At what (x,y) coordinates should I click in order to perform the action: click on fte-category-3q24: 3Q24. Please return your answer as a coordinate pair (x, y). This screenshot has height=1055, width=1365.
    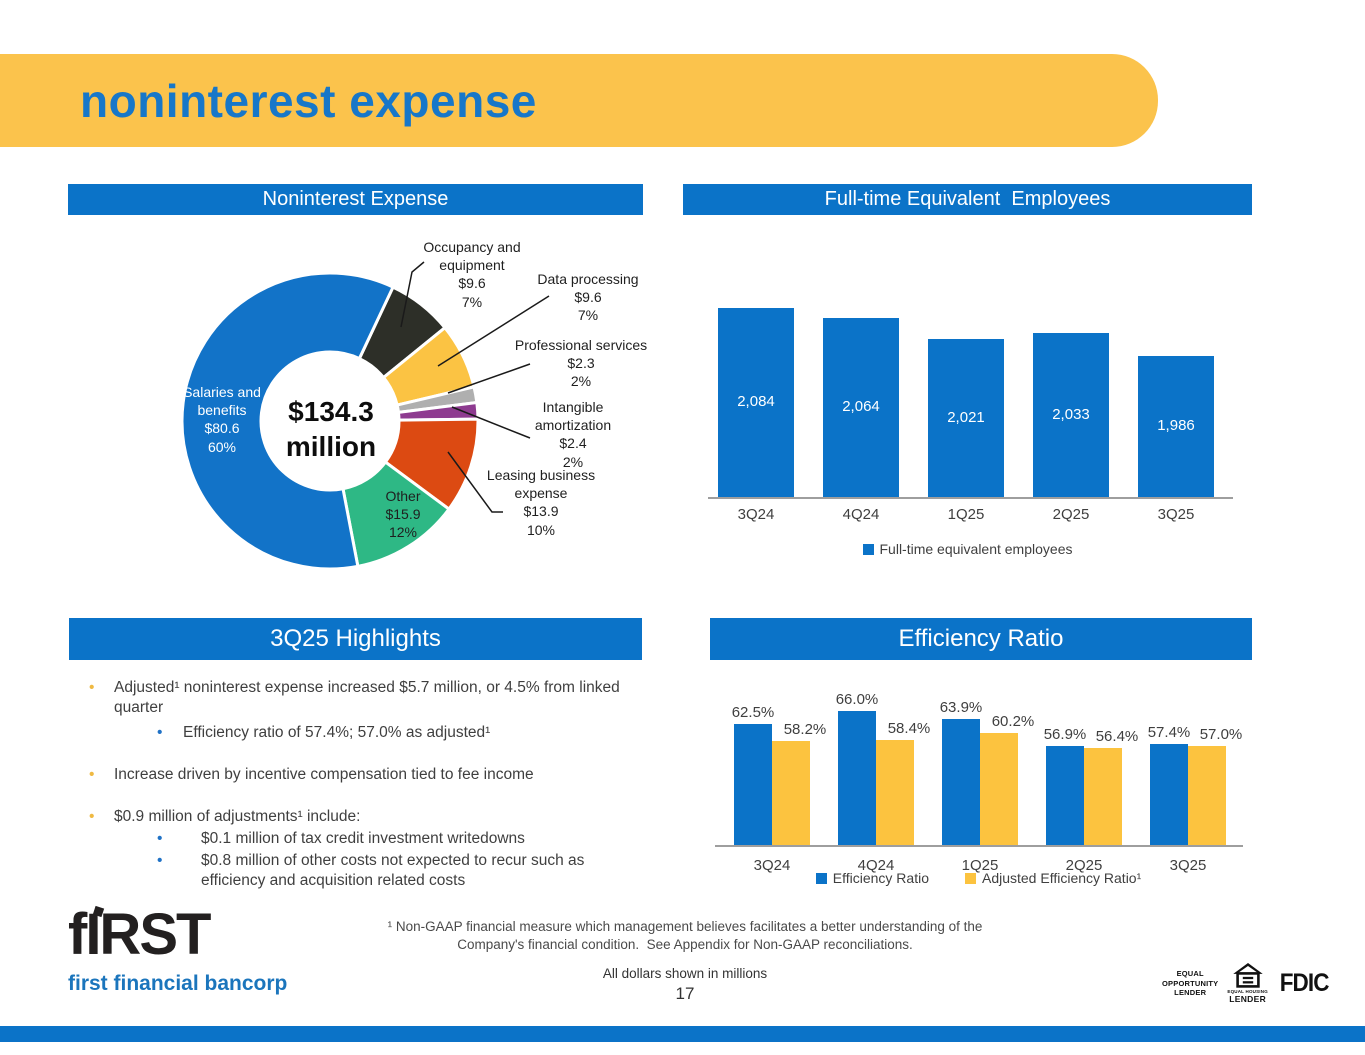
    Looking at the image, I should click on (756, 514).